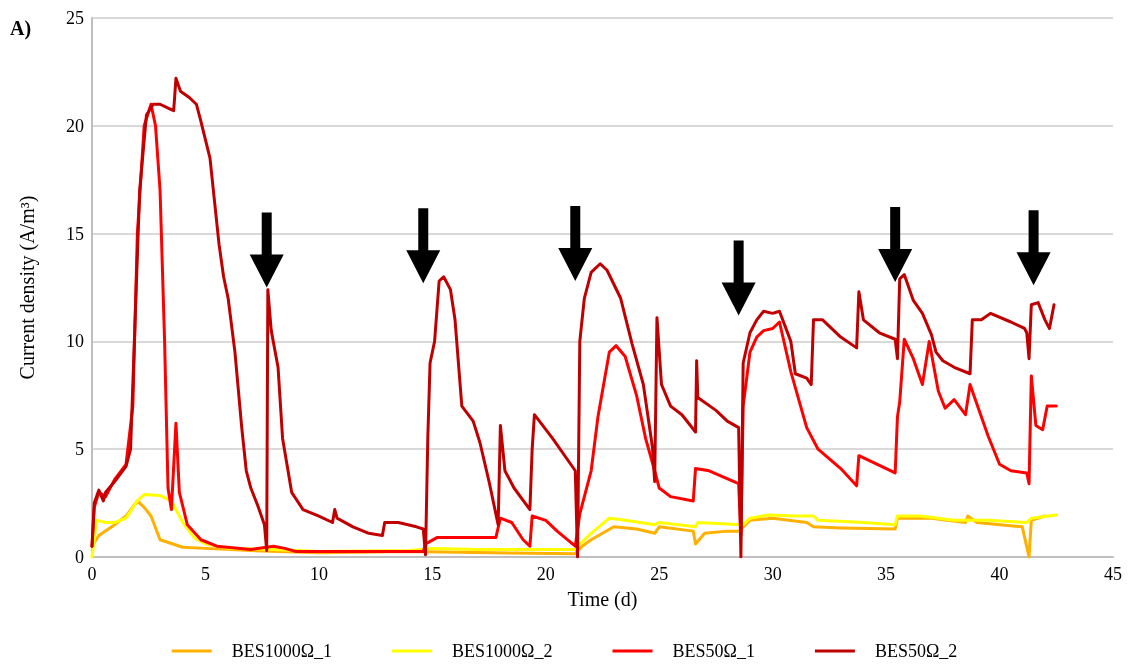 The image size is (1129, 667). Describe the element at coordinates (21, 28) in the screenshot. I see `text: A)` at that location.